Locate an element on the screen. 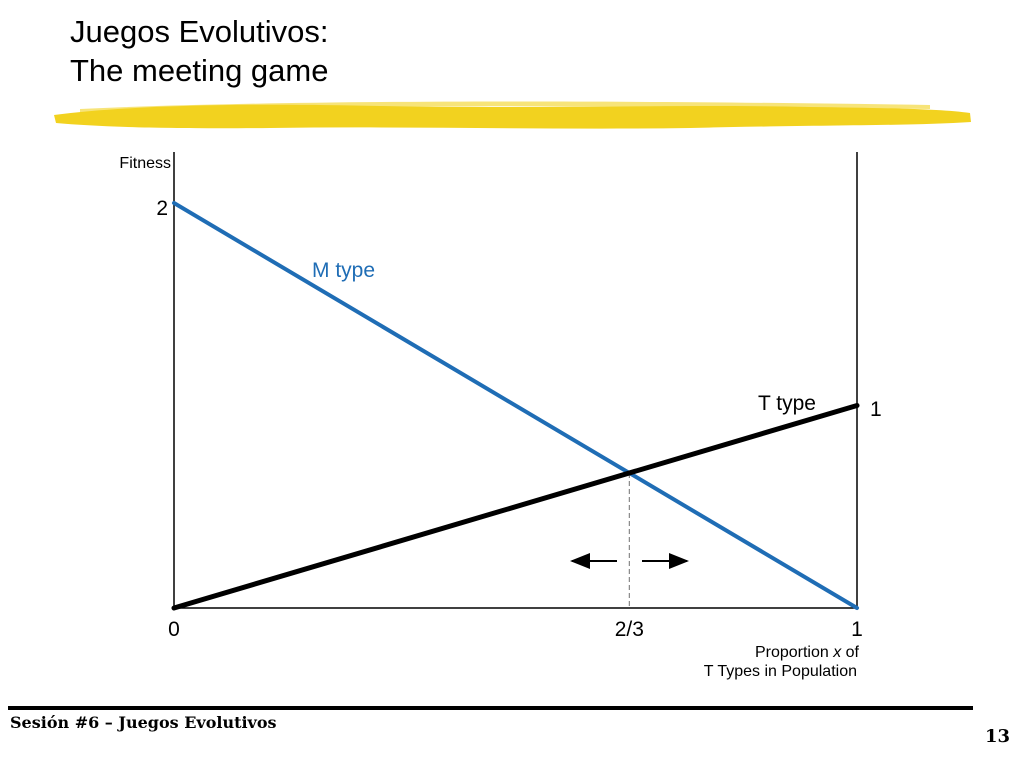 The height and width of the screenshot is (768, 1024). footer-rule is located at coordinates (490, 708).